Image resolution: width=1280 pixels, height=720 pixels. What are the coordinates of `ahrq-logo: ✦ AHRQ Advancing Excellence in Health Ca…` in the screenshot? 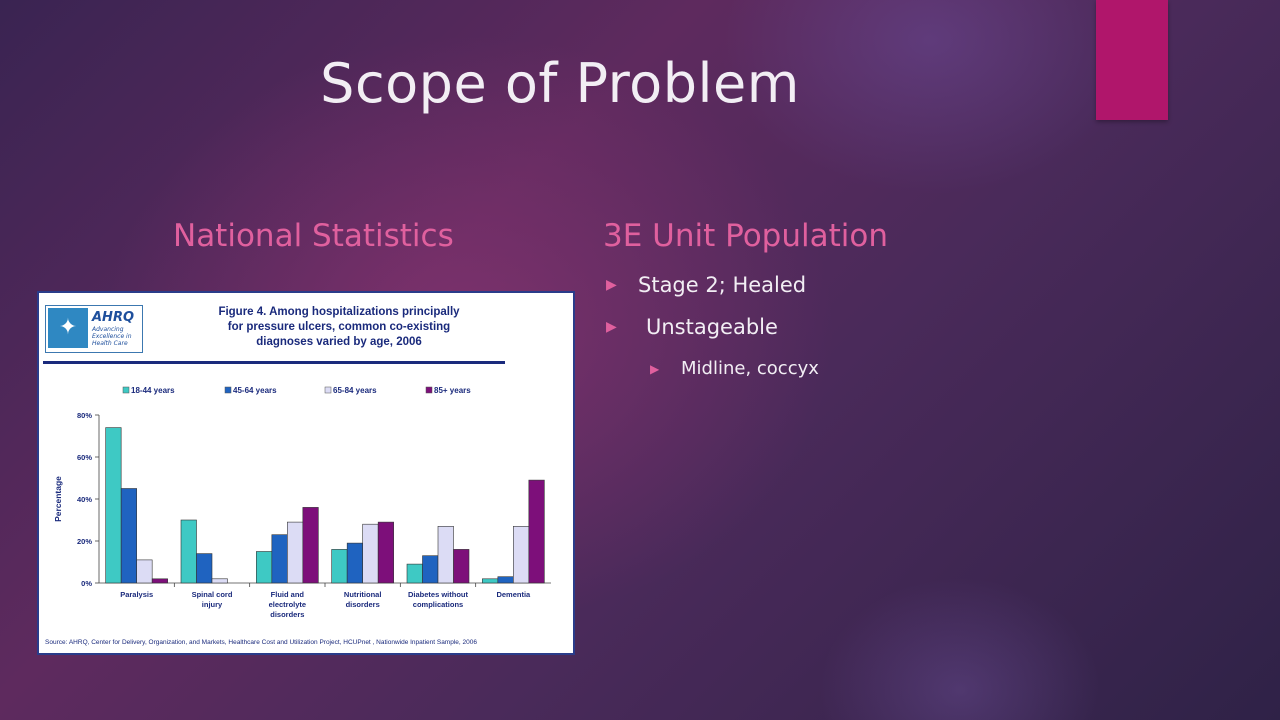 It's located at (94, 329).